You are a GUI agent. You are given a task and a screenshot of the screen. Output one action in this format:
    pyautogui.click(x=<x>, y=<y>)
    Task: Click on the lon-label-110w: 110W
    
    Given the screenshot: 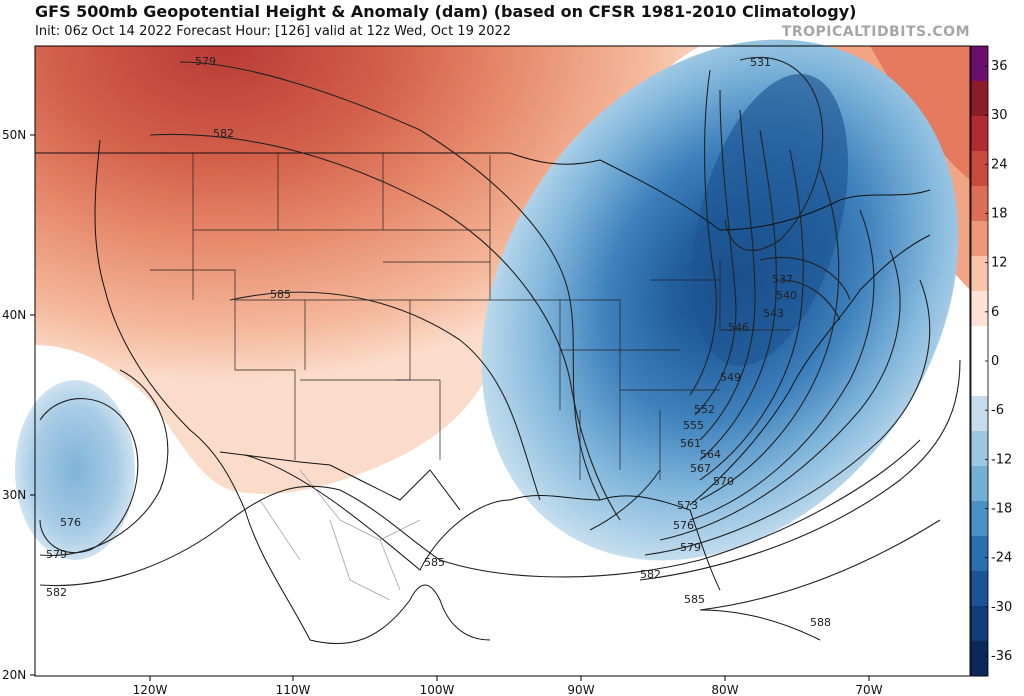 What is the action you would take?
    pyautogui.click(x=293, y=689)
    